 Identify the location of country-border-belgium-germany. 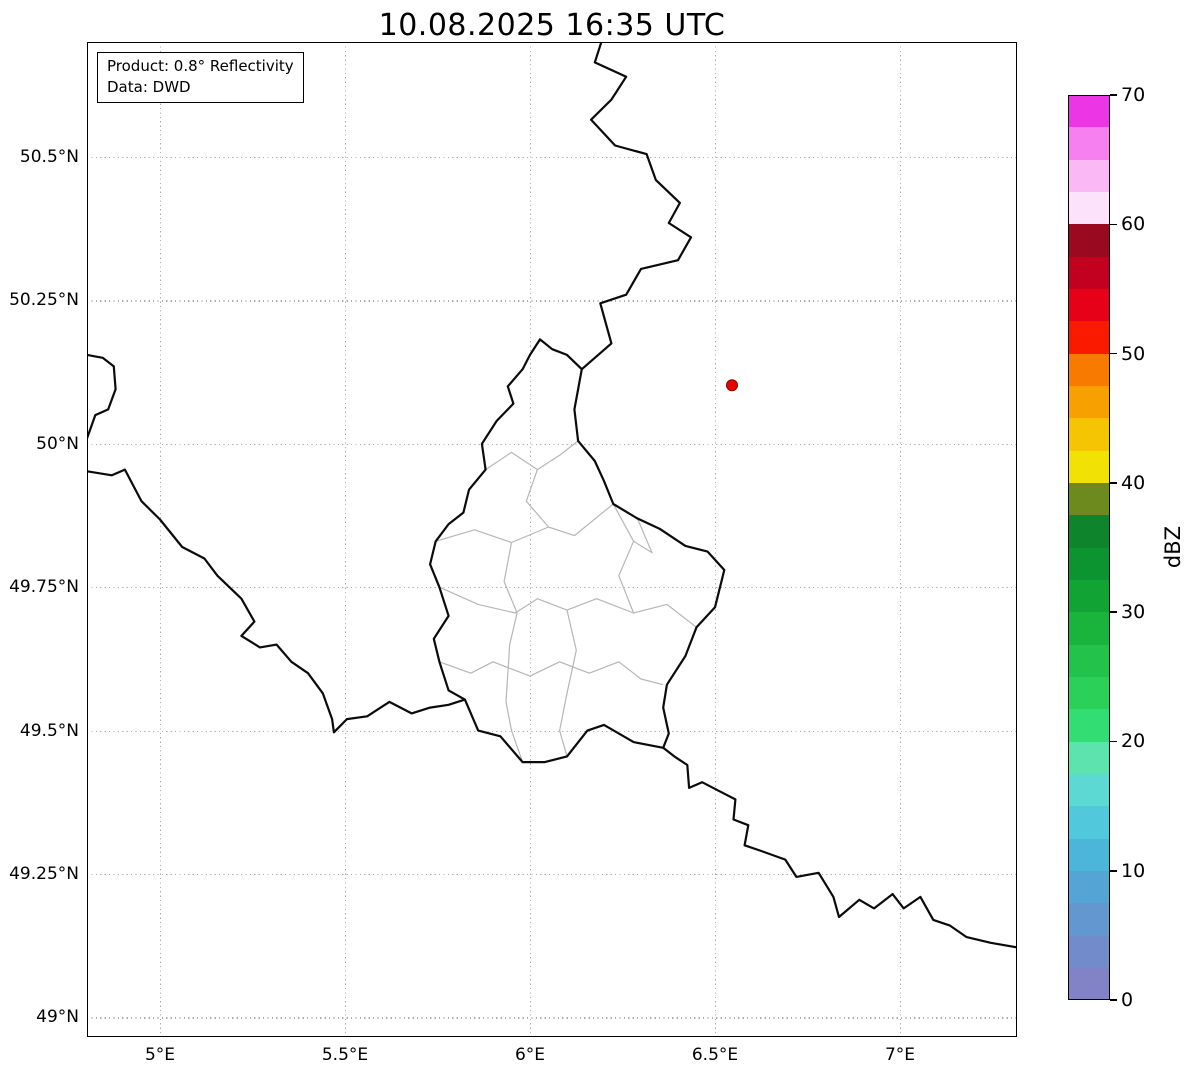
(636, 206).